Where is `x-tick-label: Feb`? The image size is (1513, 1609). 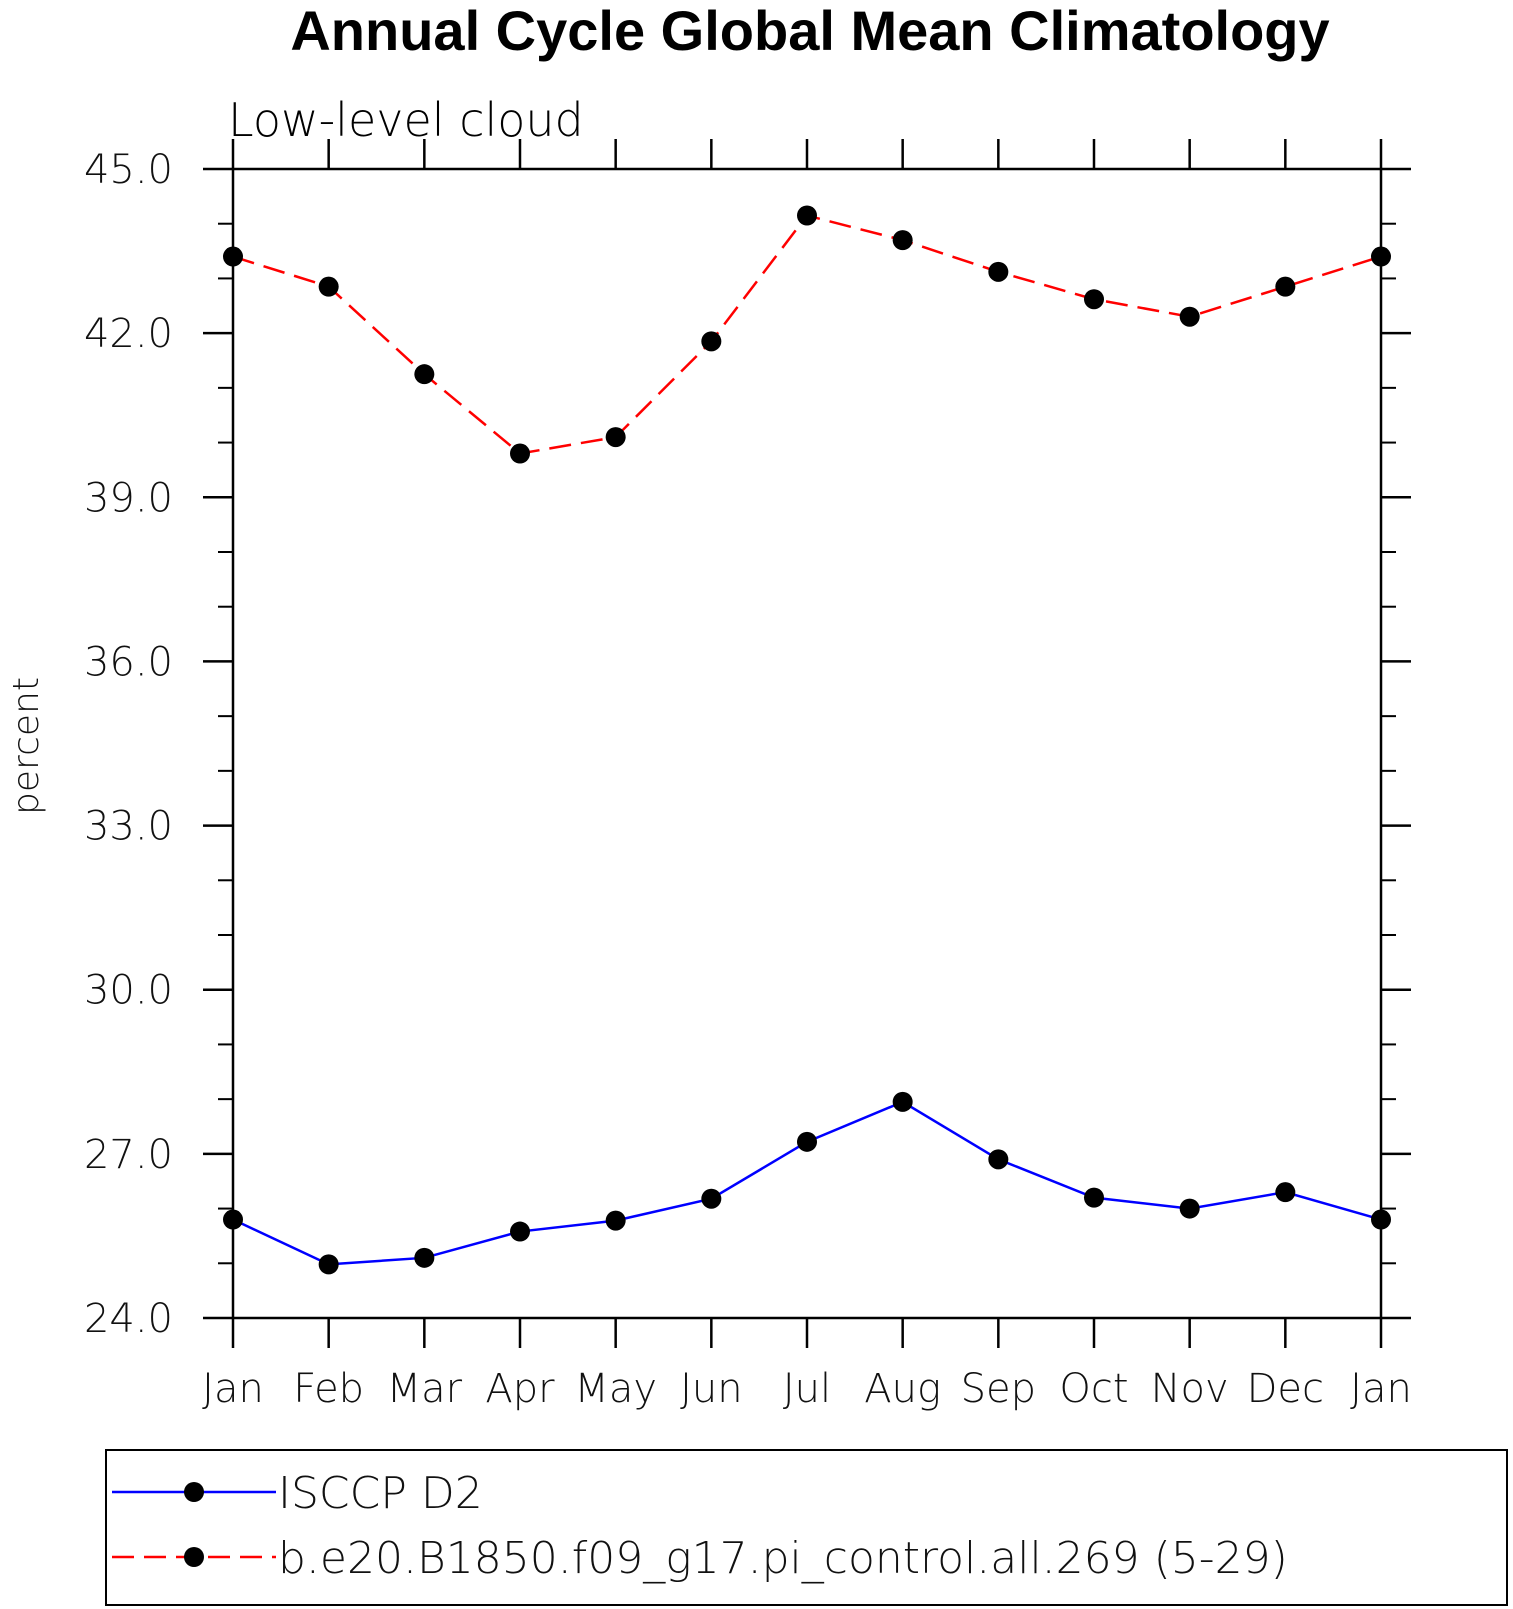
x-tick-label: Feb is located at coordinates (328, 1389).